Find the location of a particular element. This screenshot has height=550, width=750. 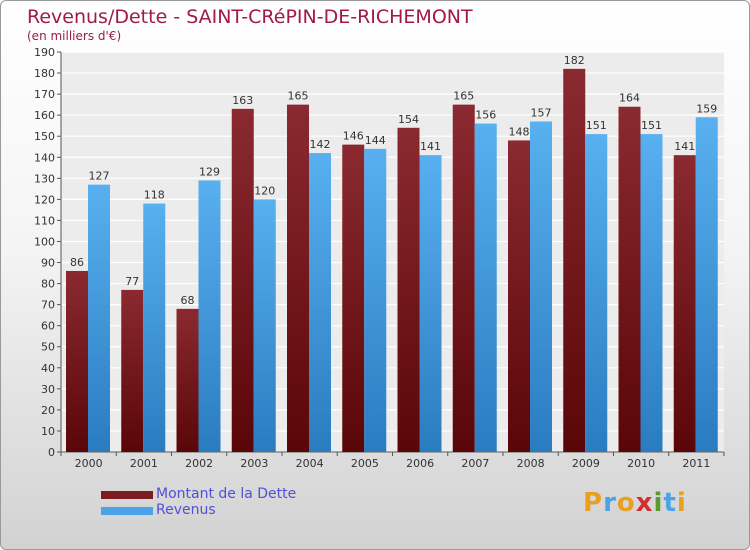

data-label: 129 is located at coordinates (209, 171).